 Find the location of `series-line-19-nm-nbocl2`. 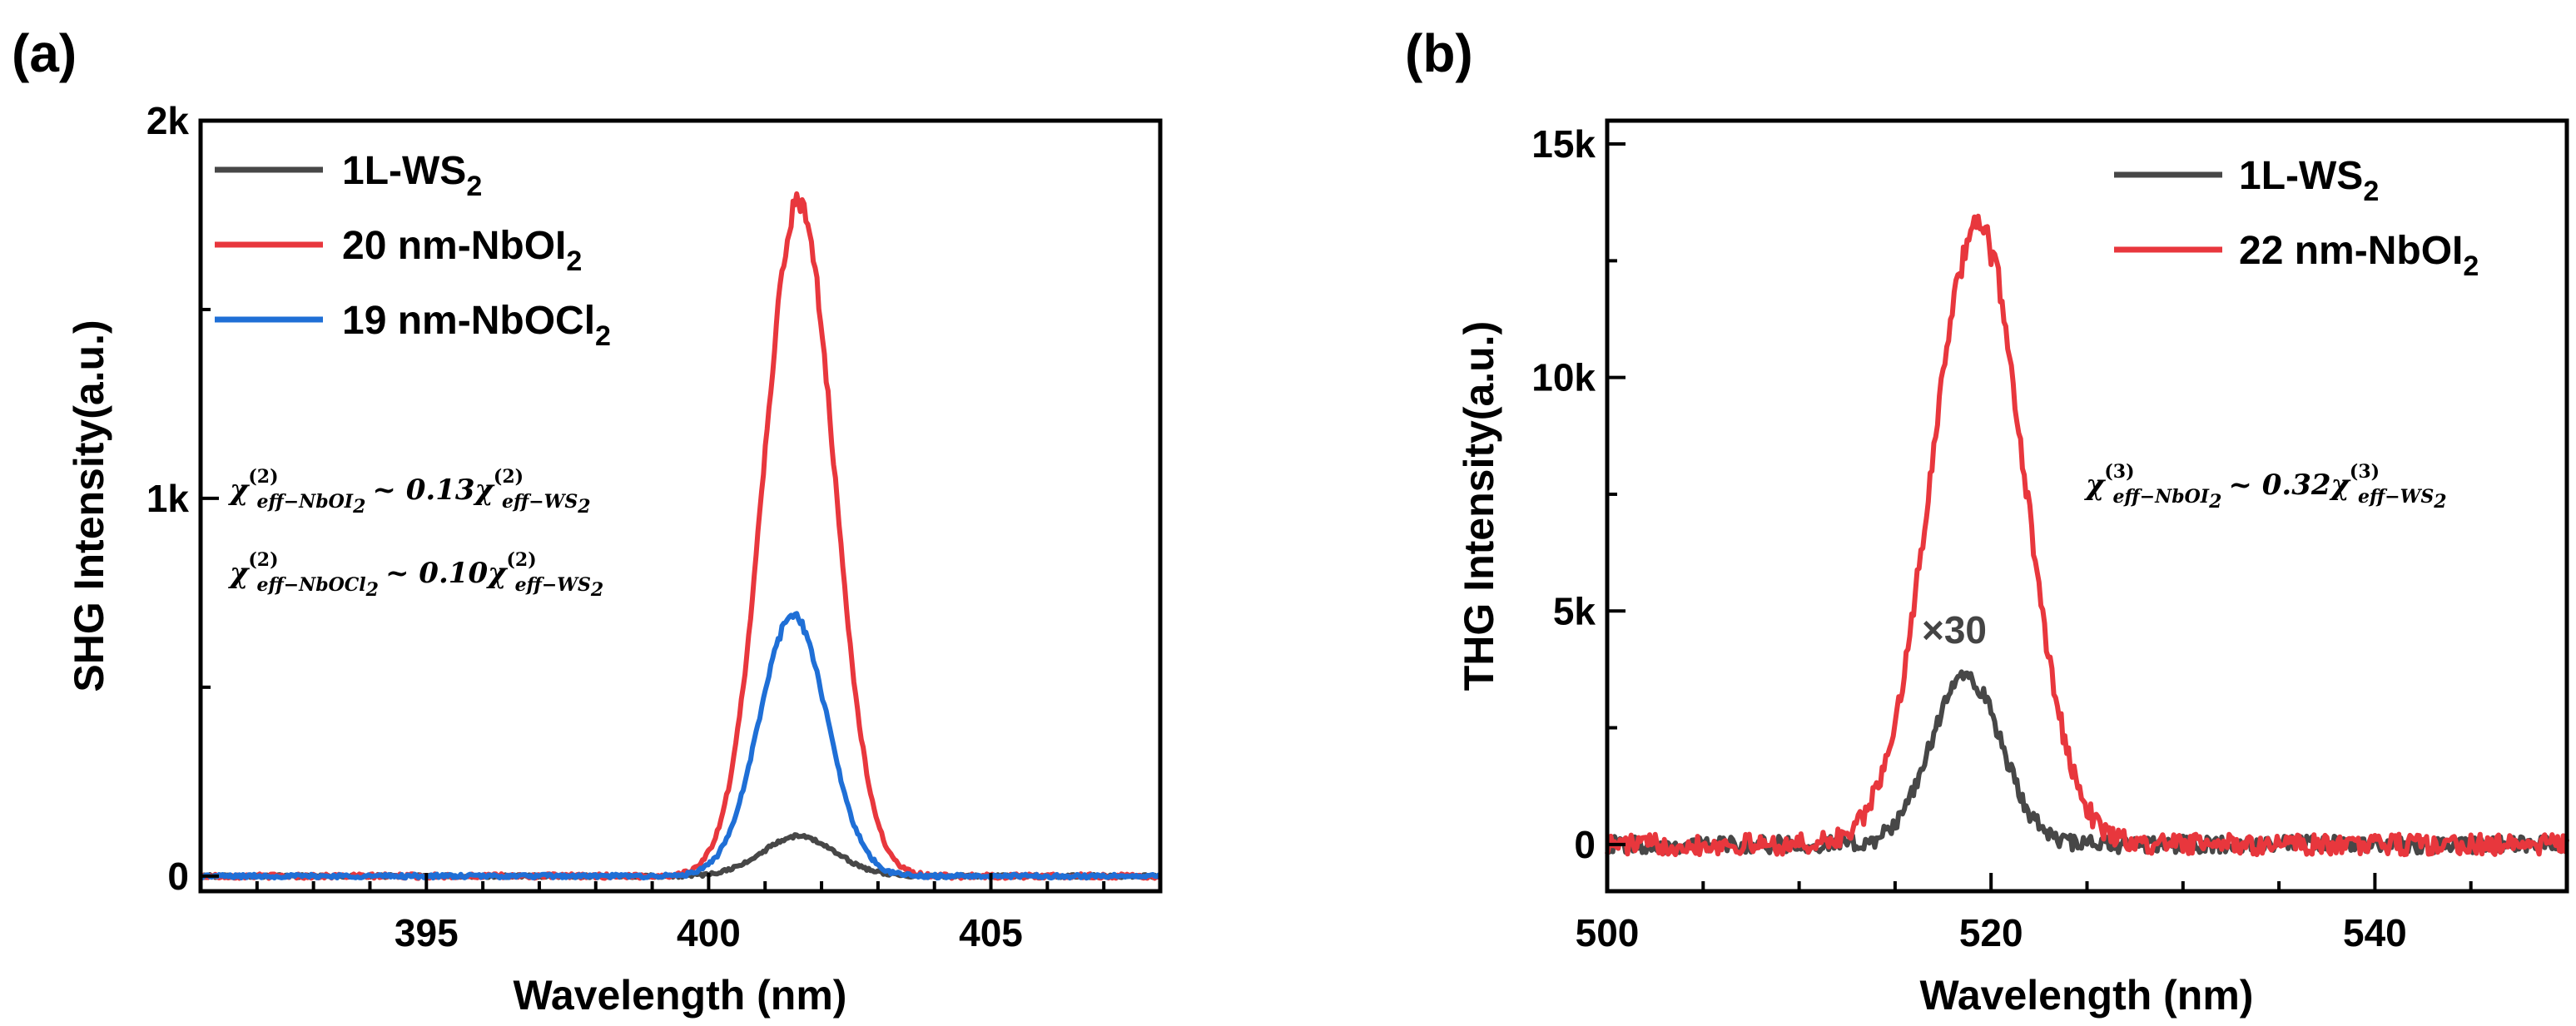

series-line-19-nm-nbocl2 is located at coordinates (680, 746).